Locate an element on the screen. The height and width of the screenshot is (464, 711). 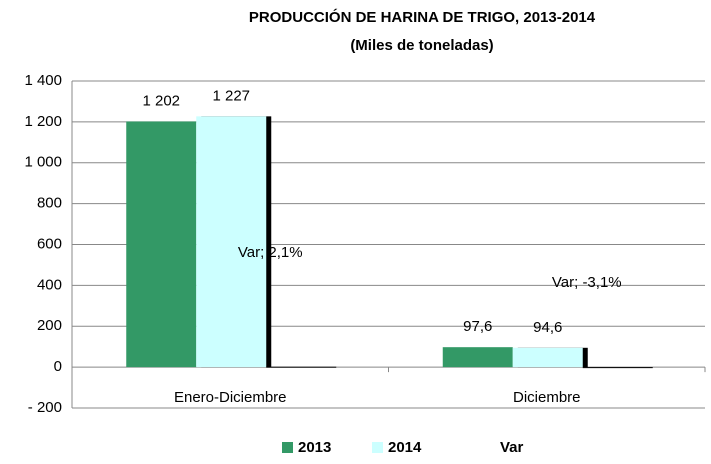
data-label: Var; -3,1% is located at coordinates (587, 282).